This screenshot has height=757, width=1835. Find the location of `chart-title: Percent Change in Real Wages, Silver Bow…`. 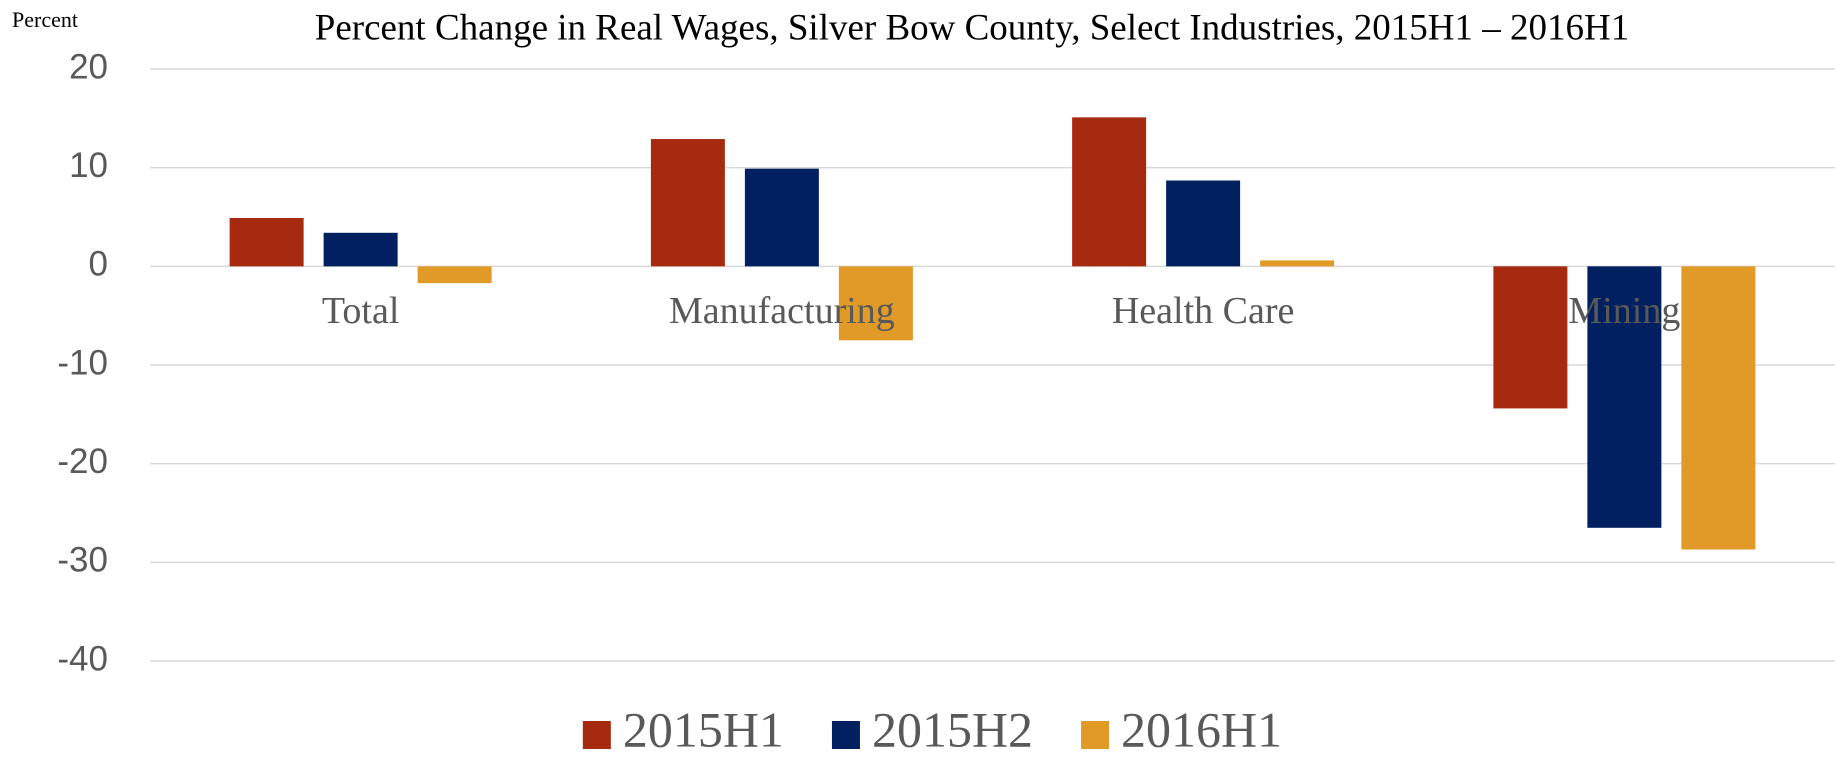

chart-title: Percent Change in Real Wages, Silver Bow… is located at coordinates (972, 27).